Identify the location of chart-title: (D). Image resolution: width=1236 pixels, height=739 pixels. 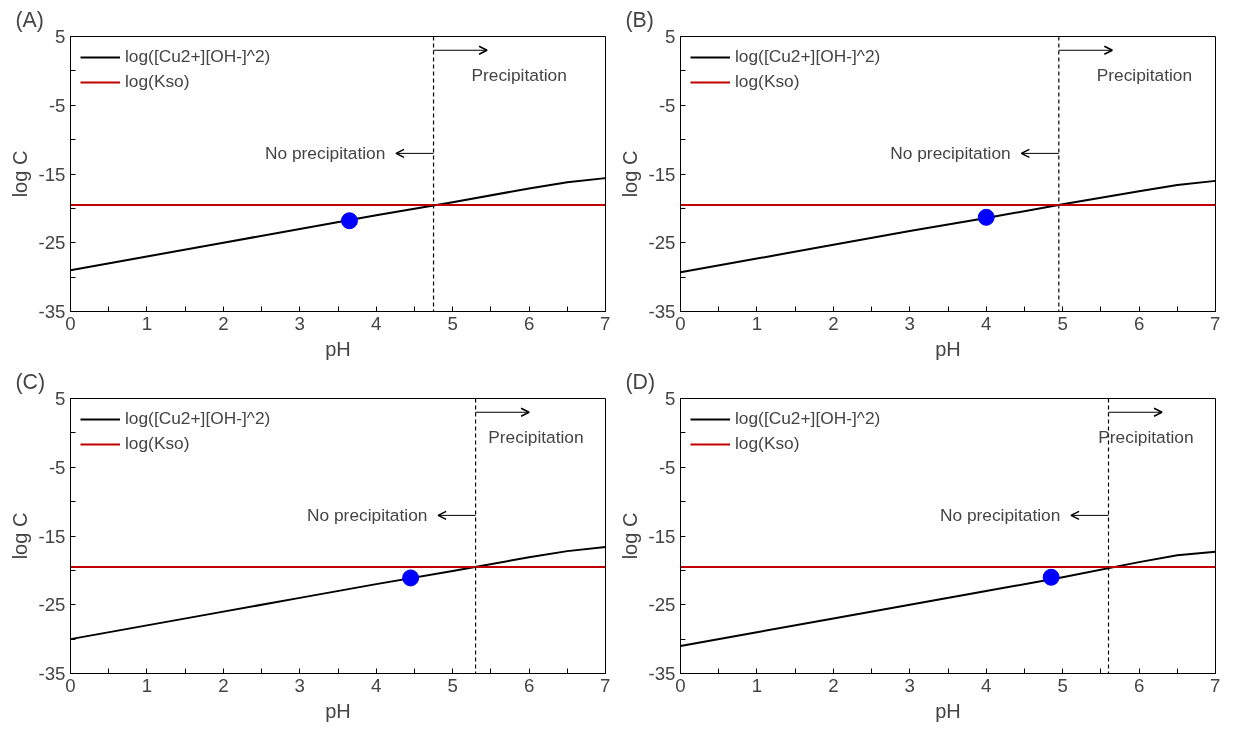
(640, 381).